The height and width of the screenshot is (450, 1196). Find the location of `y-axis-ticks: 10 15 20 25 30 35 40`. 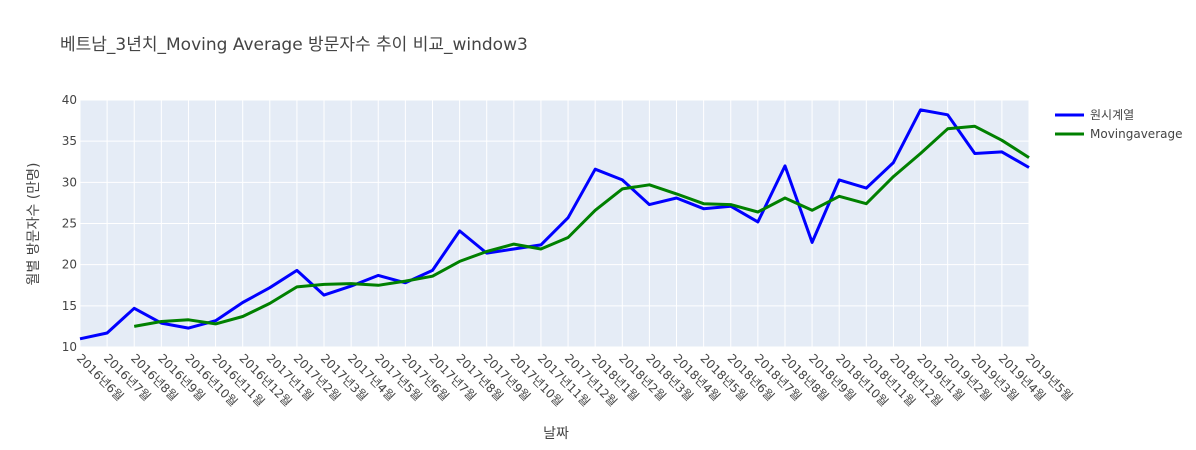

y-axis-ticks: 10 15 20 25 30 35 40 is located at coordinates (69, 223).